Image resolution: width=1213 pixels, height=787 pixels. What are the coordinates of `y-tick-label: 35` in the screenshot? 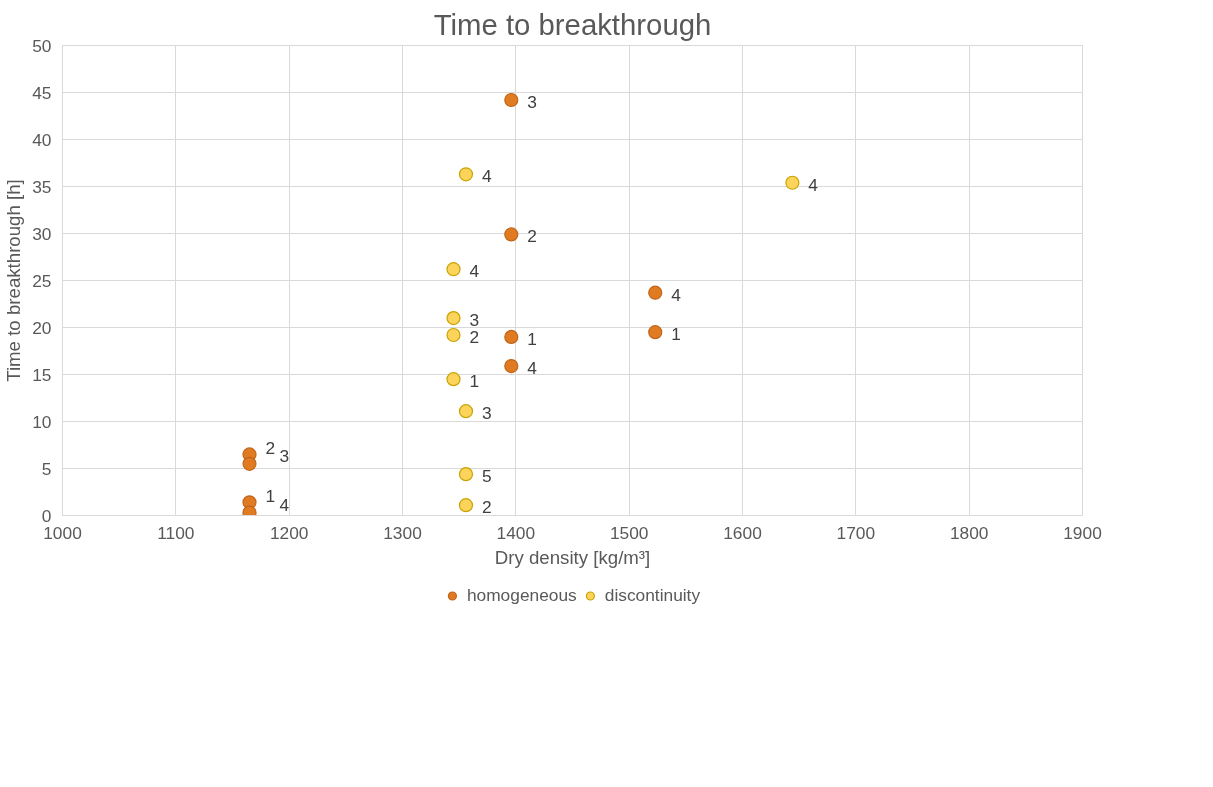 It's located at (42, 186).